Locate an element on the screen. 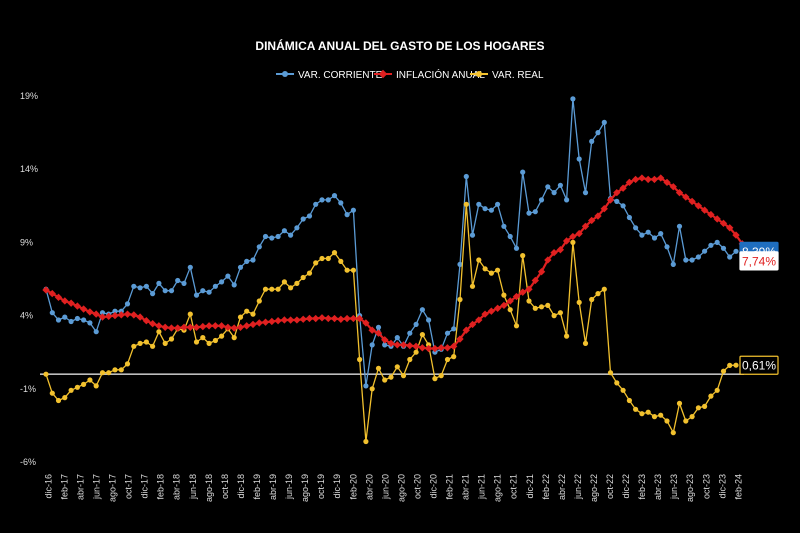 The height and width of the screenshot is (533, 800). x-tick-label: ago-18 is located at coordinates (209, 488).